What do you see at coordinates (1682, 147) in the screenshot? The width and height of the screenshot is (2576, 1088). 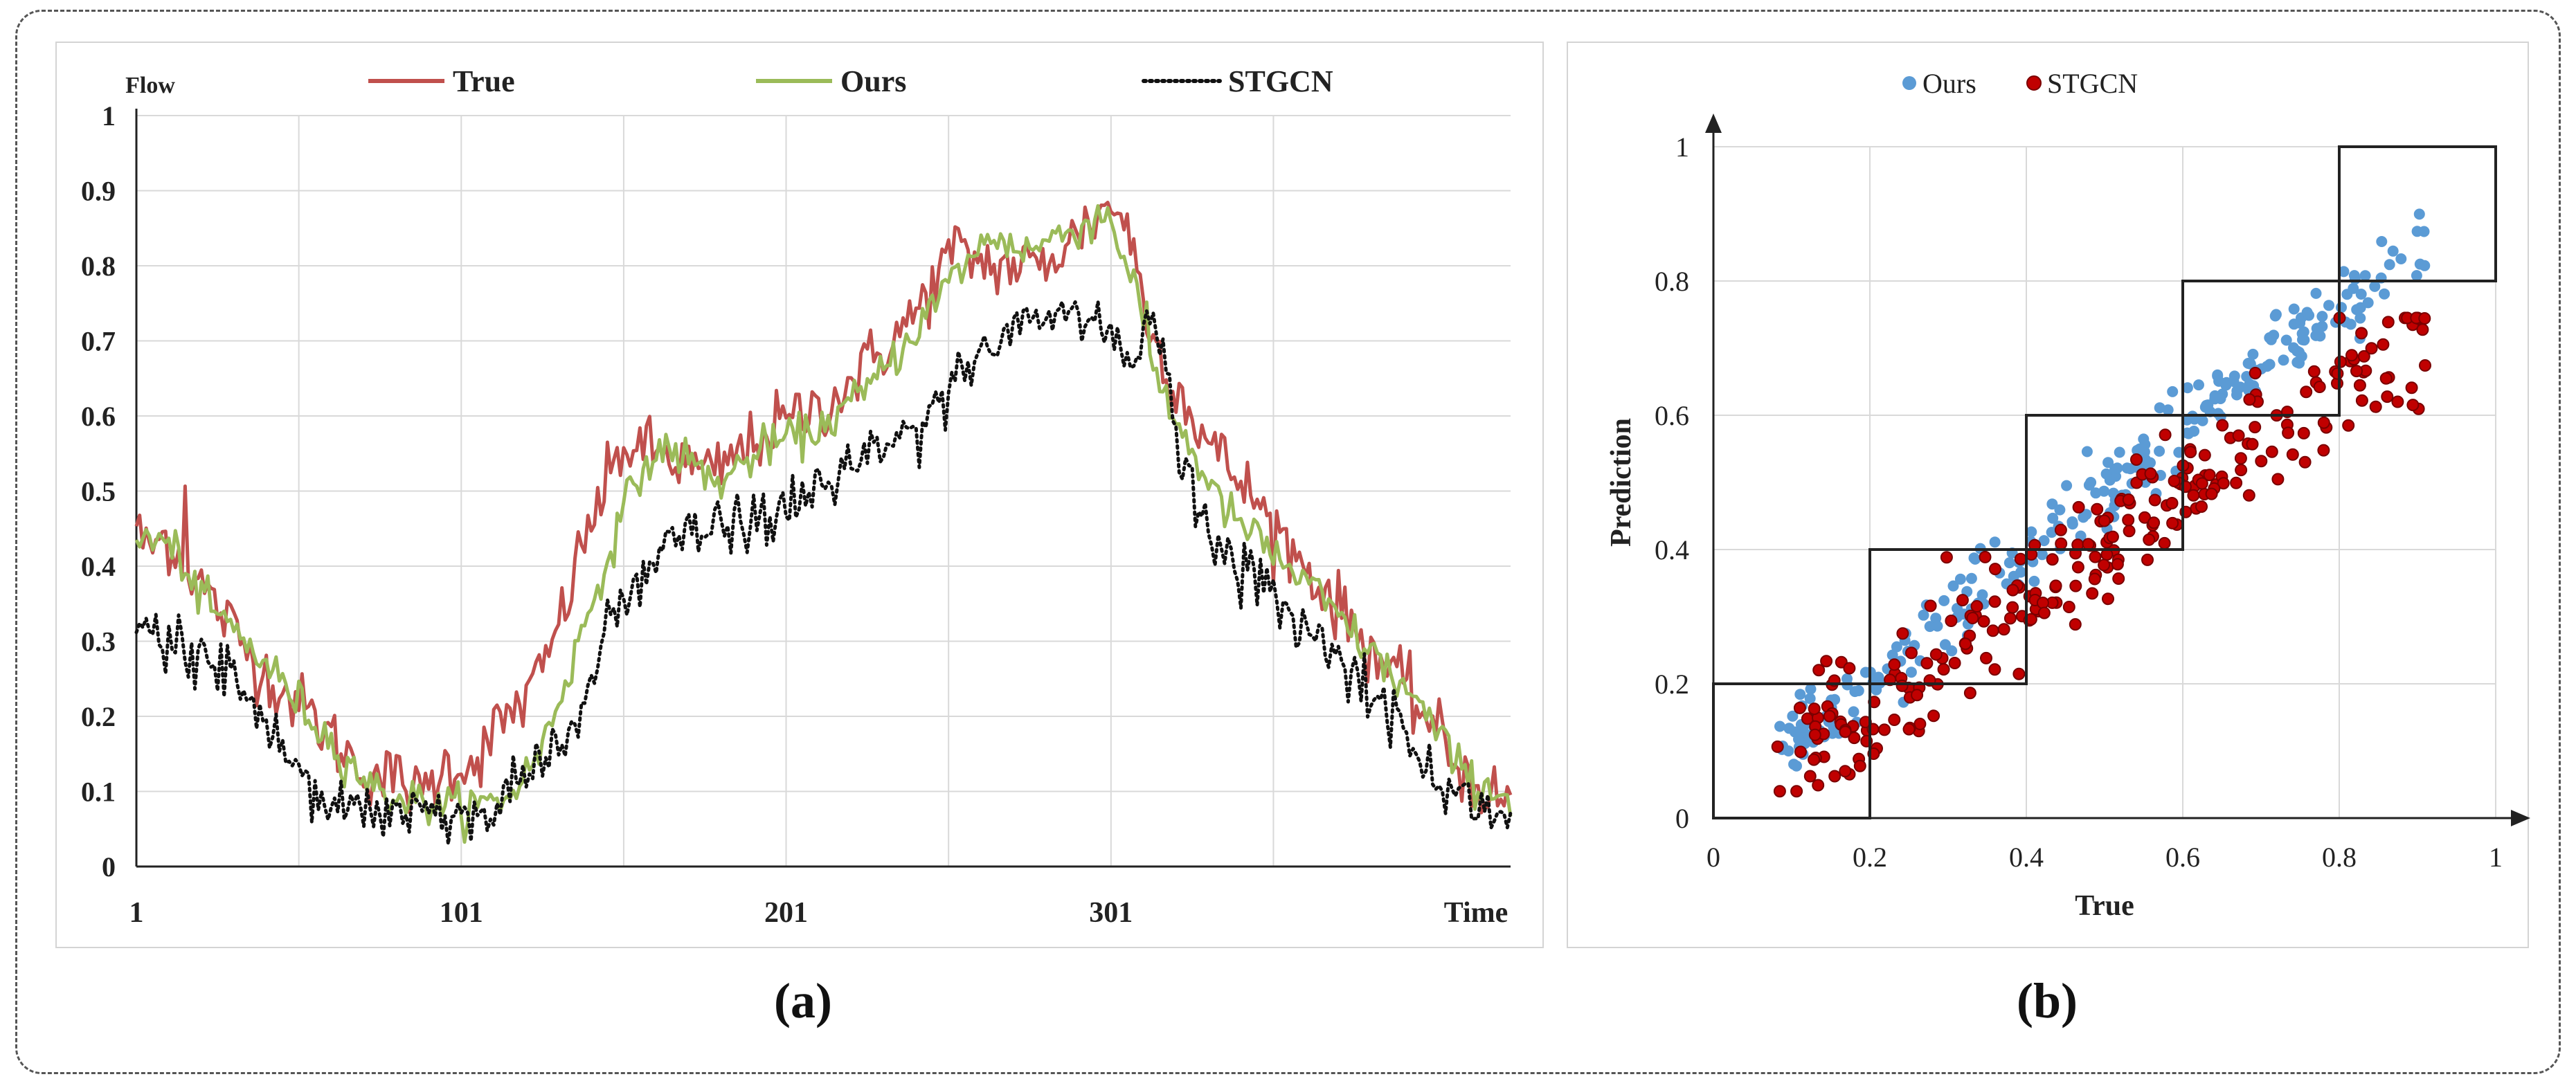 I see `y-tick-label: 1` at bounding box center [1682, 147].